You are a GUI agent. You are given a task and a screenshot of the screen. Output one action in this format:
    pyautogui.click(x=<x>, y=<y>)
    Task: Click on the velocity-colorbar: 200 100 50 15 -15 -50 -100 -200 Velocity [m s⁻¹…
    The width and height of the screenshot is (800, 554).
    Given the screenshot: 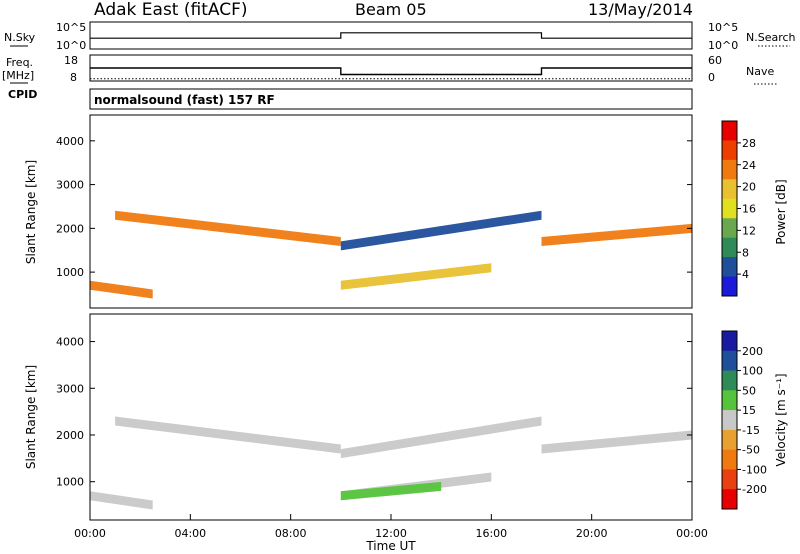 What is the action you would take?
    pyautogui.click(x=754, y=420)
    